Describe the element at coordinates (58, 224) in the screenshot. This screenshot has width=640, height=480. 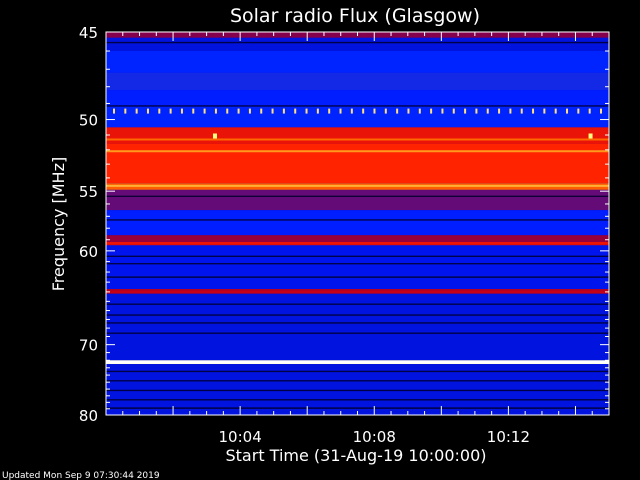
I see `y-axis-label: Frequency [MHz]` at that location.